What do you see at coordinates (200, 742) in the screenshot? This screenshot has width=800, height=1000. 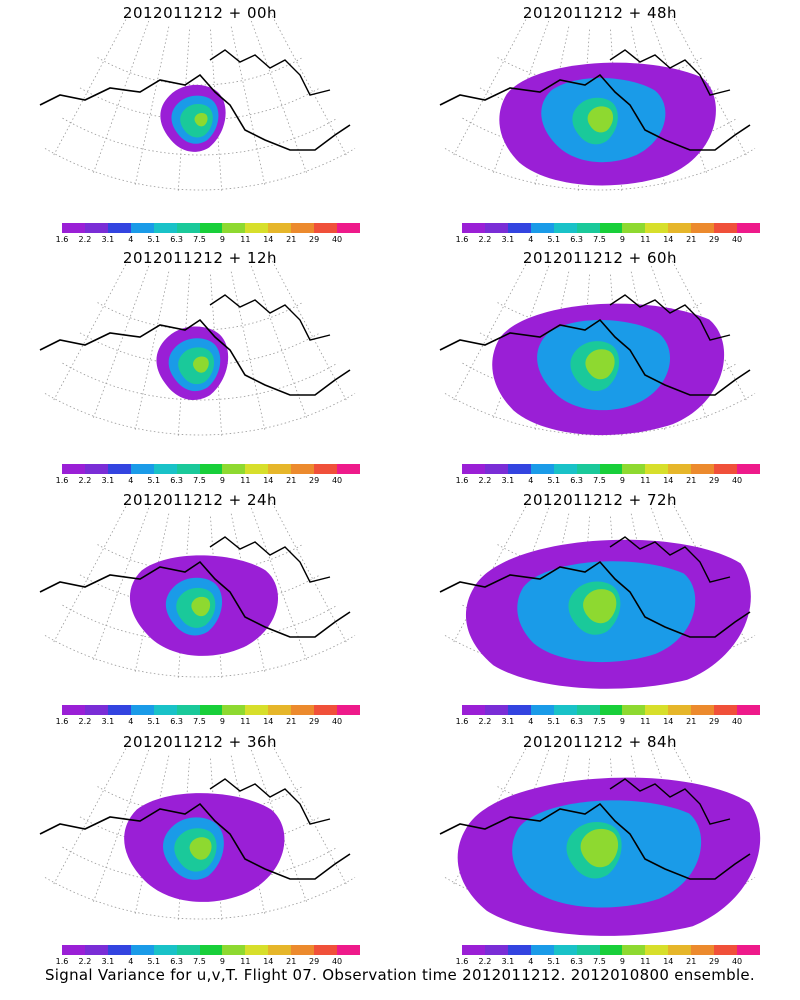 I see `panel-title: 2012011212 + 36h` at bounding box center [200, 742].